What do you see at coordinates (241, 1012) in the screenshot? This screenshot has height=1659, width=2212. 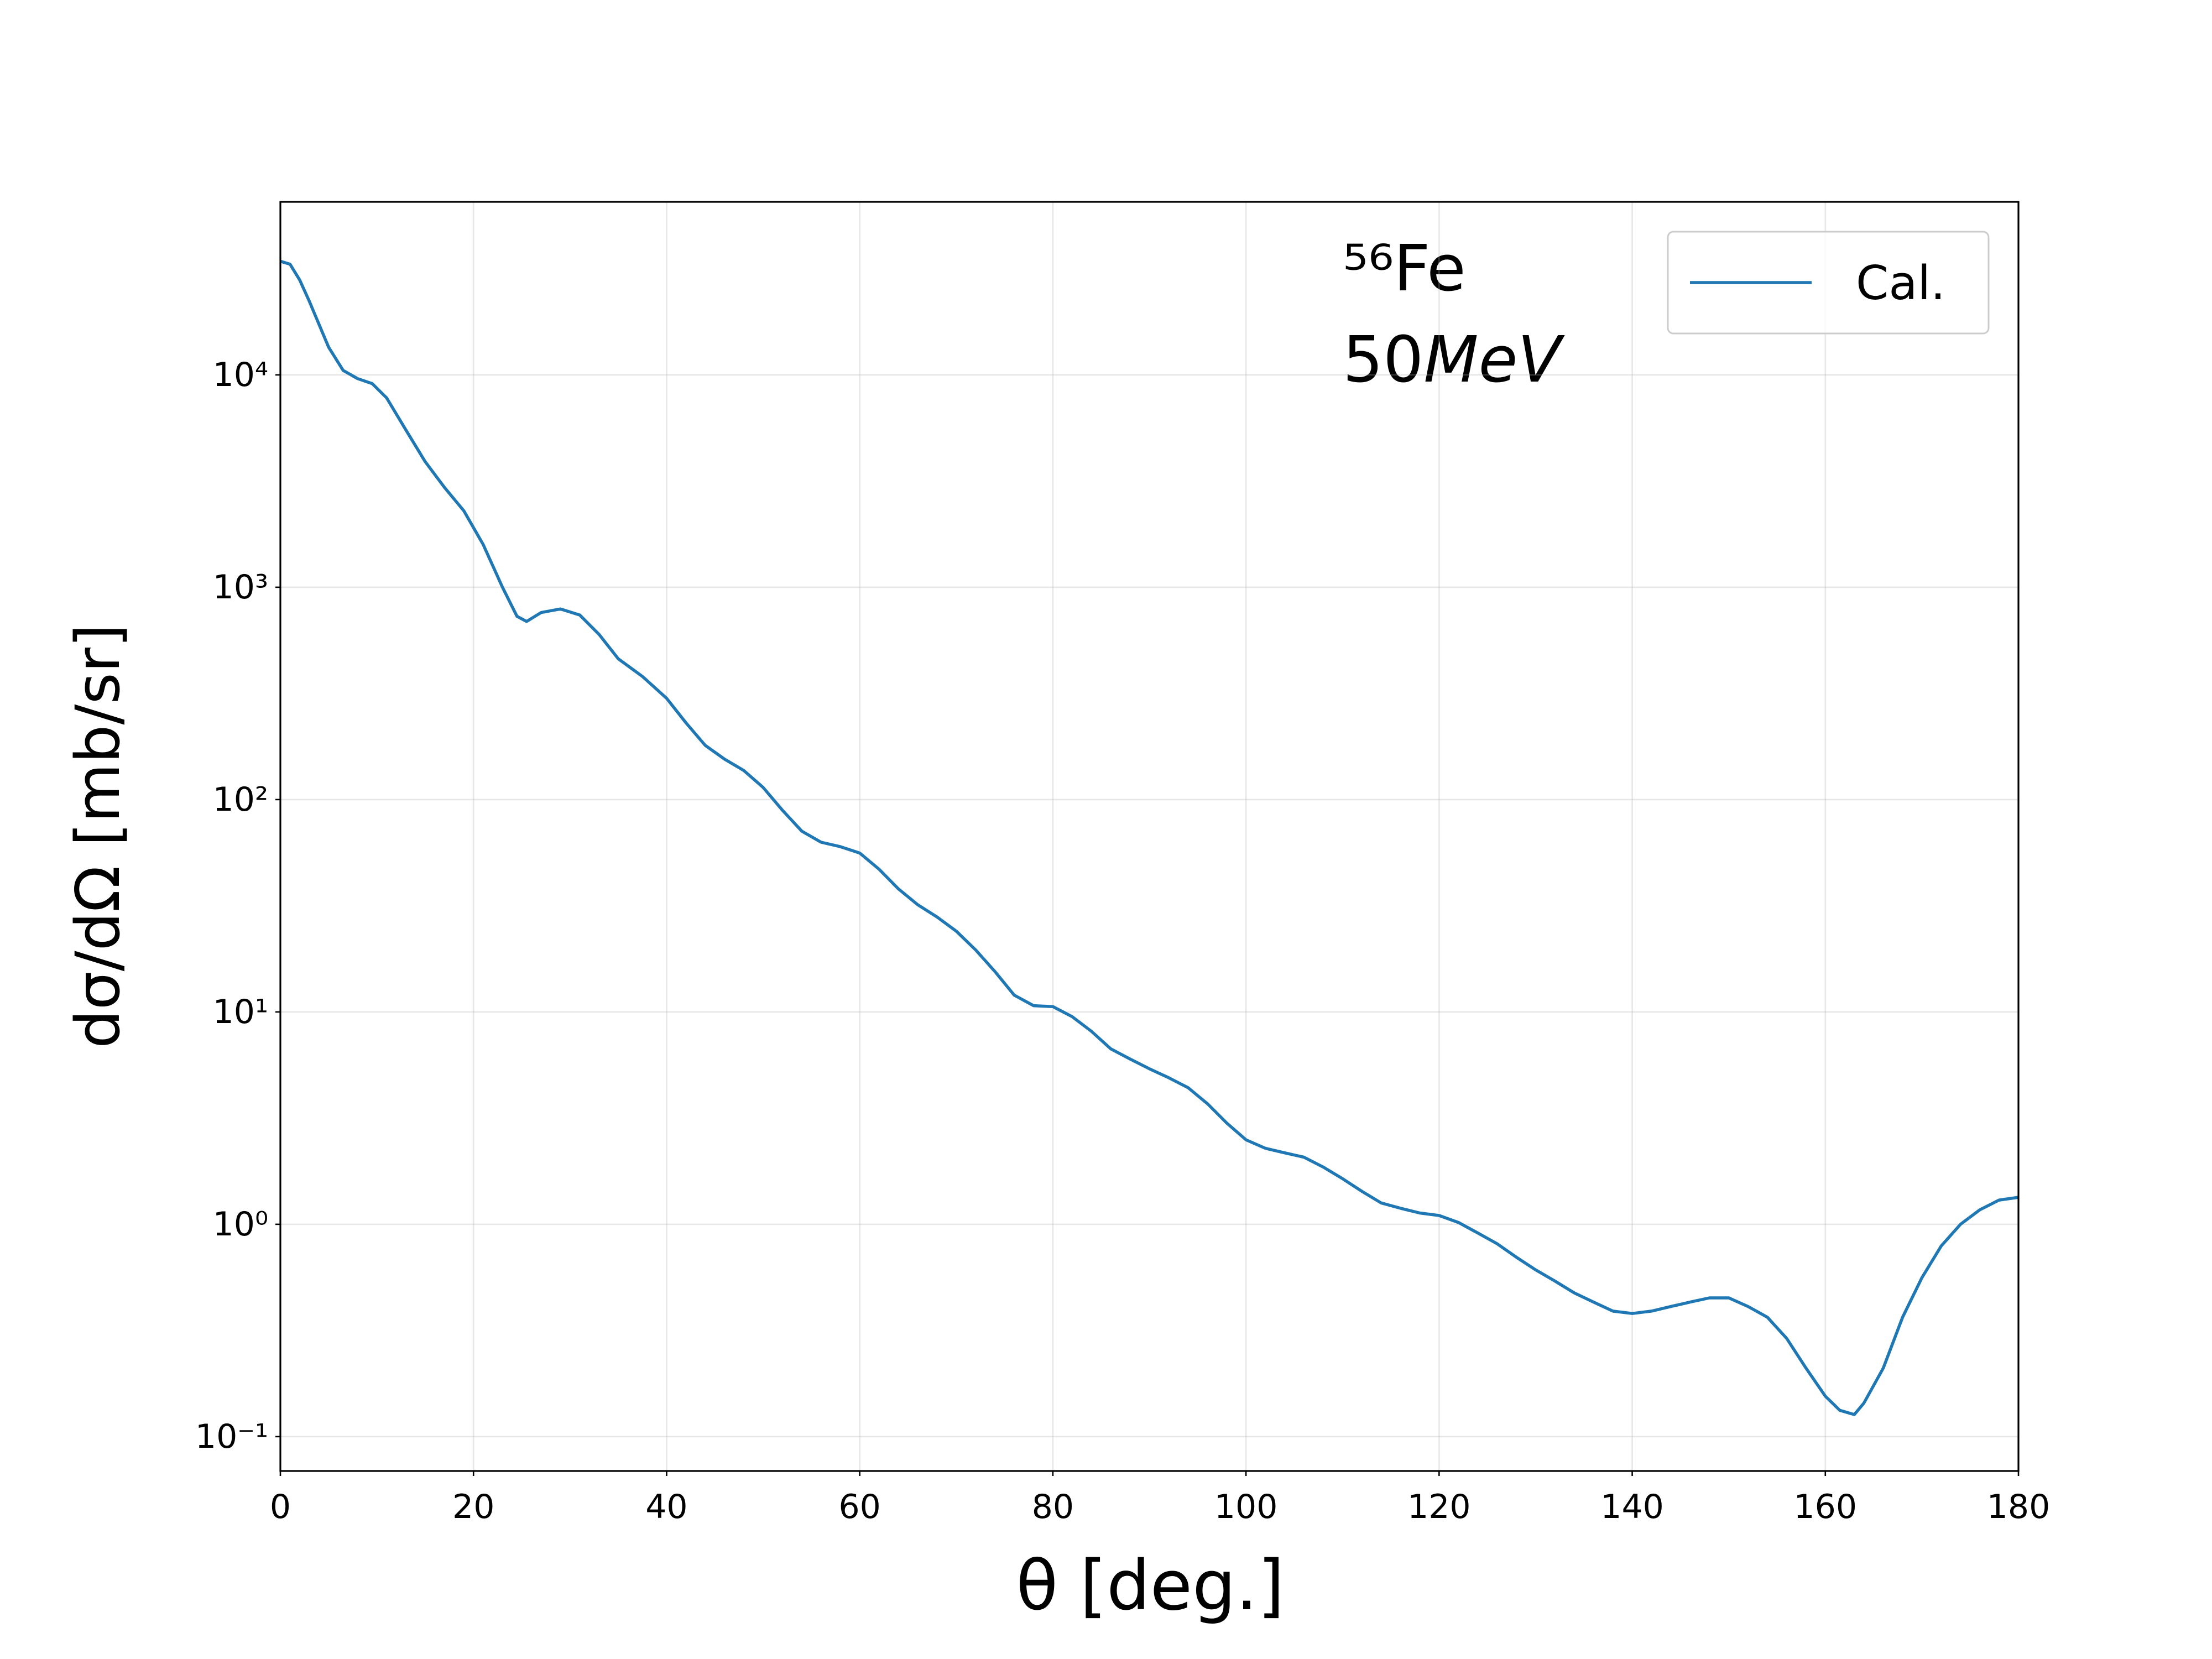 I see `y-tick-label: 10¹` at bounding box center [241, 1012].